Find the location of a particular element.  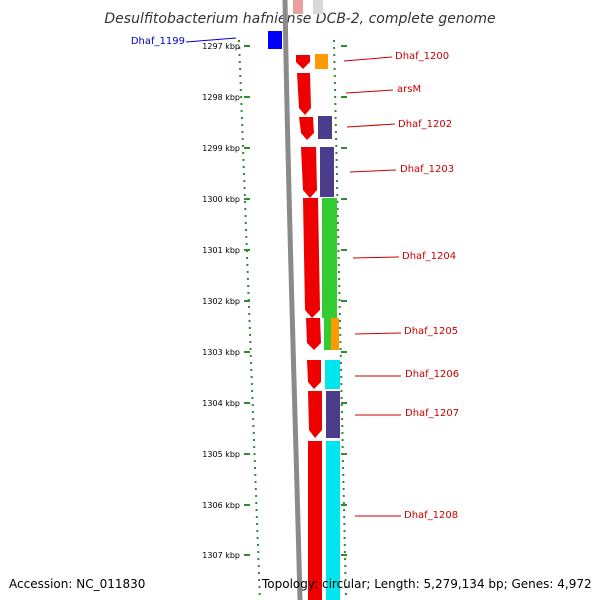

accession-text: Accession: NC_011830 is located at coordinates (77, 584).